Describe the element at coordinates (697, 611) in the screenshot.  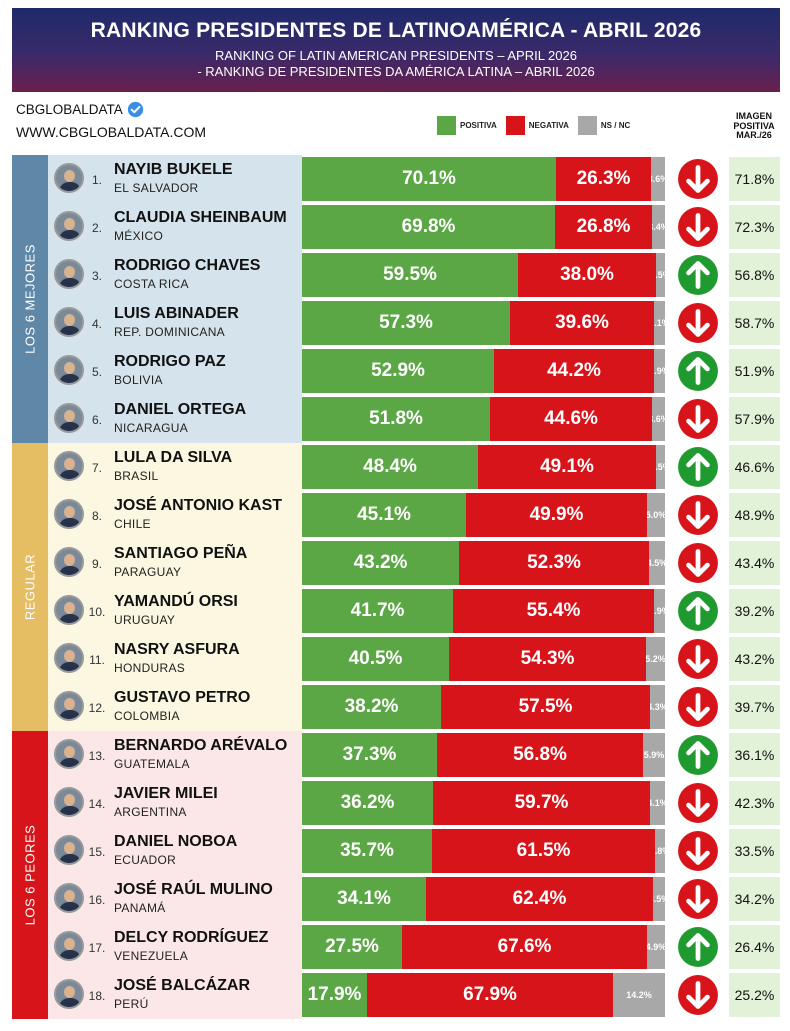
I see `trend-up-arrow-icon` at that location.